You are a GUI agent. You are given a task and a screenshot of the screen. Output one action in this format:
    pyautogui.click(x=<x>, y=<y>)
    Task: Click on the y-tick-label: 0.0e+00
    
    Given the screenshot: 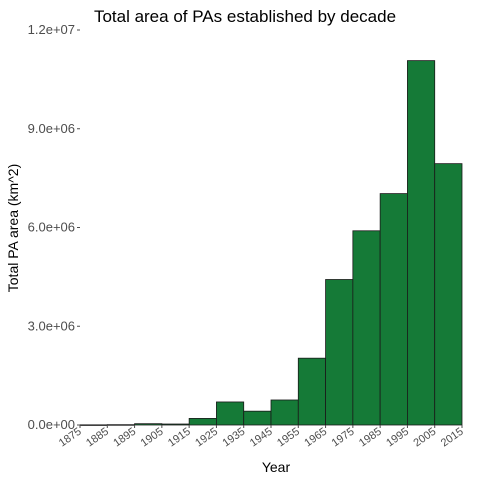 What is the action you would take?
    pyautogui.click(x=51, y=424)
    